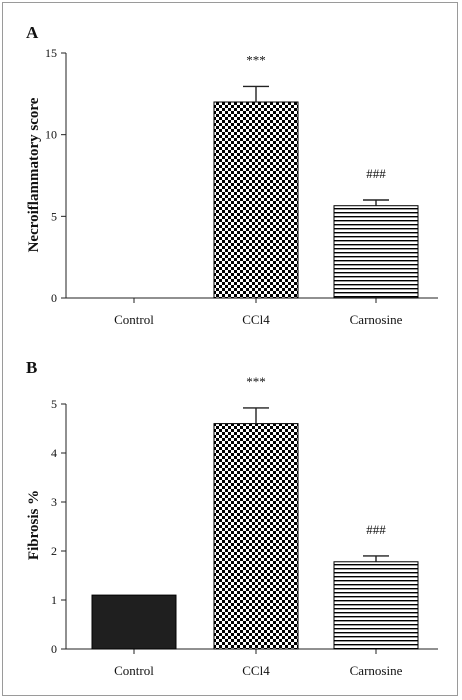 The image size is (462, 700). I want to click on panel-a-bar-carnosine, so click(376, 252).